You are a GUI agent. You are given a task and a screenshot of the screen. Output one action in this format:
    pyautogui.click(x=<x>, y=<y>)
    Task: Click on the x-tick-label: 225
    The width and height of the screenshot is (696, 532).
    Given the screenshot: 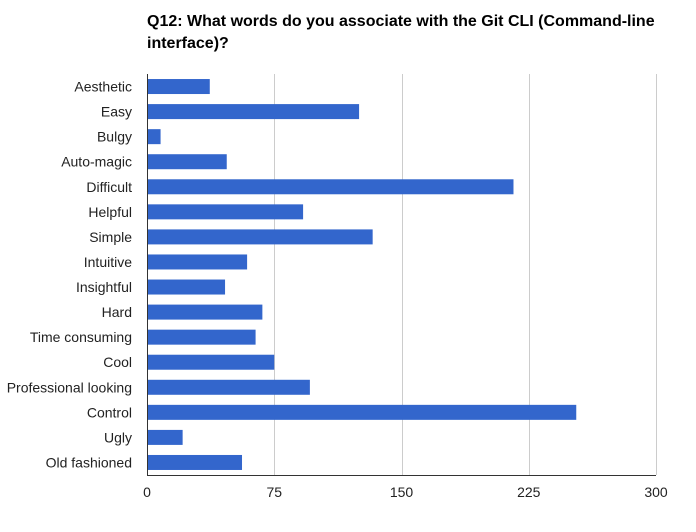 What is the action you would take?
    pyautogui.click(x=529, y=492)
    